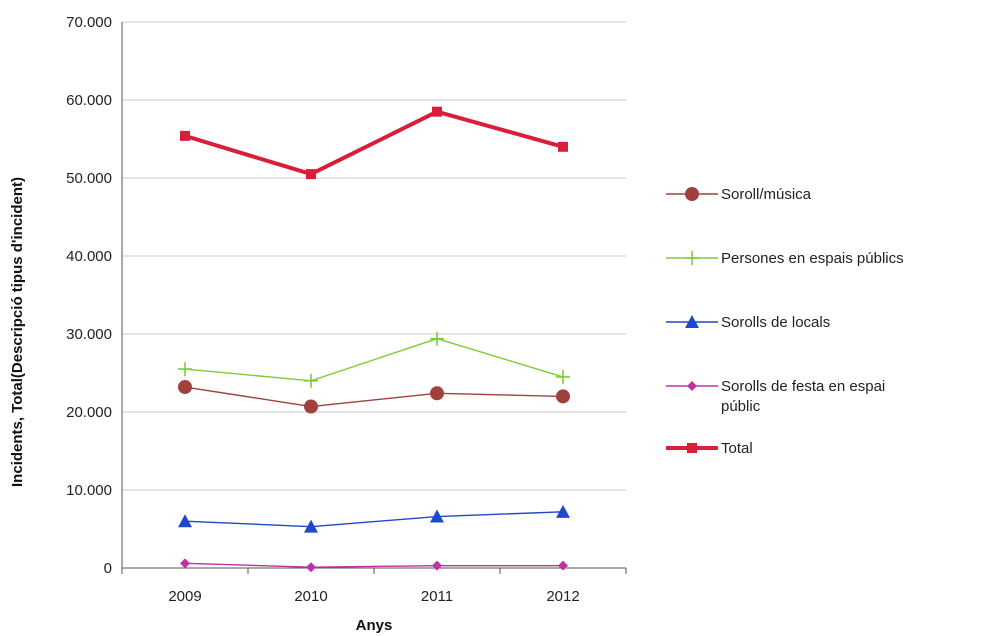 This screenshot has height=636, width=986. Describe the element at coordinates (89, 334) in the screenshot. I see `y-tick-label: 30.000` at that location.